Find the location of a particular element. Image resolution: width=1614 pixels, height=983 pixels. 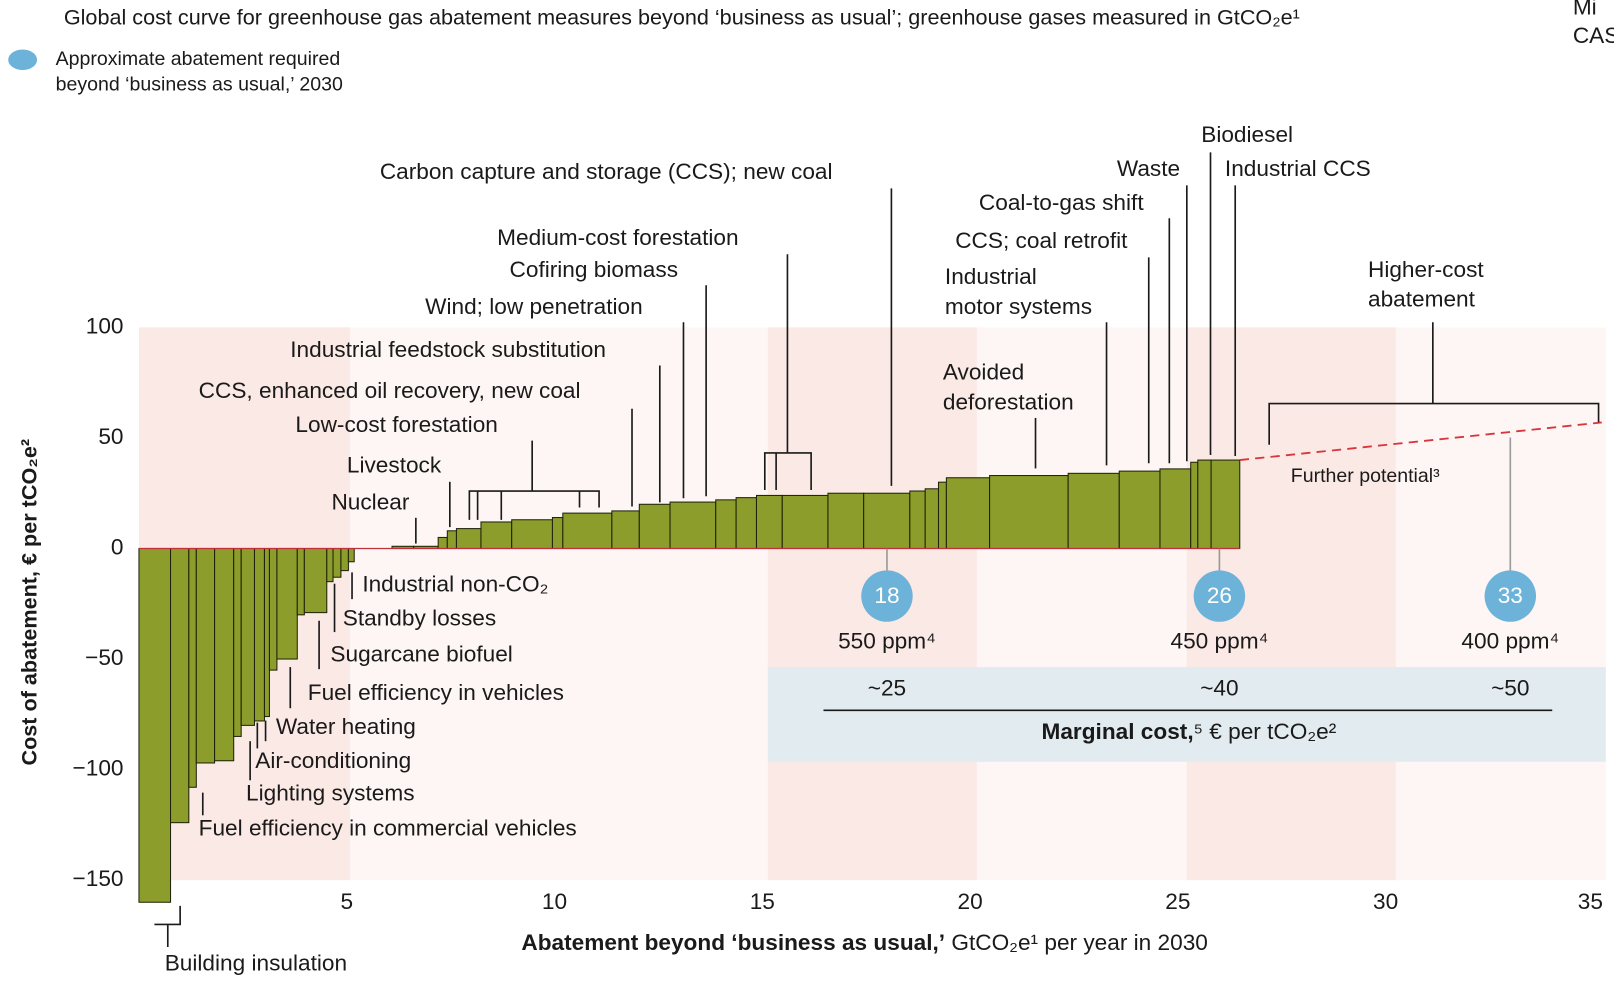

annotation: Higher-cost is located at coordinates (1426, 269).